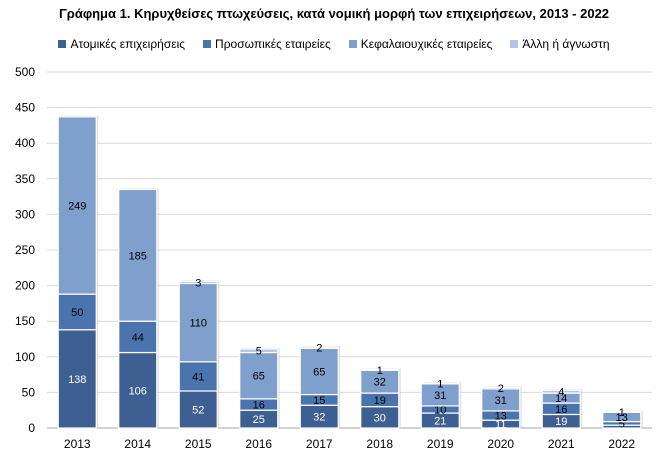 This screenshot has height=462, width=668. What do you see at coordinates (25, 357) in the screenshot?
I see `y-tick-label: 100` at bounding box center [25, 357].